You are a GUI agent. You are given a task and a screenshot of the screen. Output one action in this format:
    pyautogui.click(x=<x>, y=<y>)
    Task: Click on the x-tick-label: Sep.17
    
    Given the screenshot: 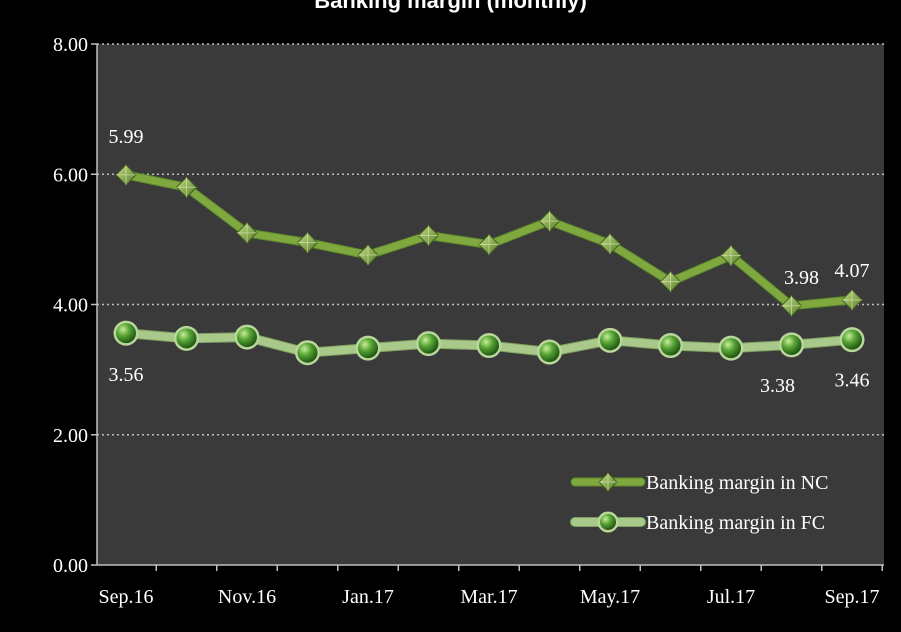 What is the action you would take?
    pyautogui.click(x=852, y=597)
    